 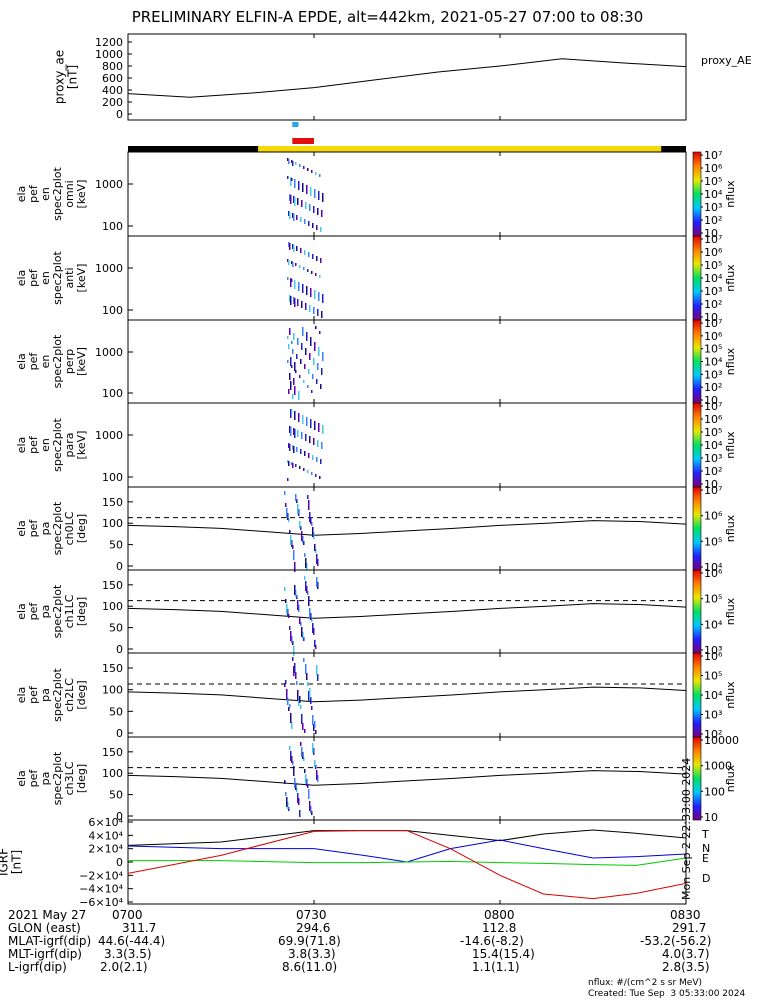 What do you see at coordinates (407, 694) in the screenshot?
I see `loss-cone-solid-line` at bounding box center [407, 694].